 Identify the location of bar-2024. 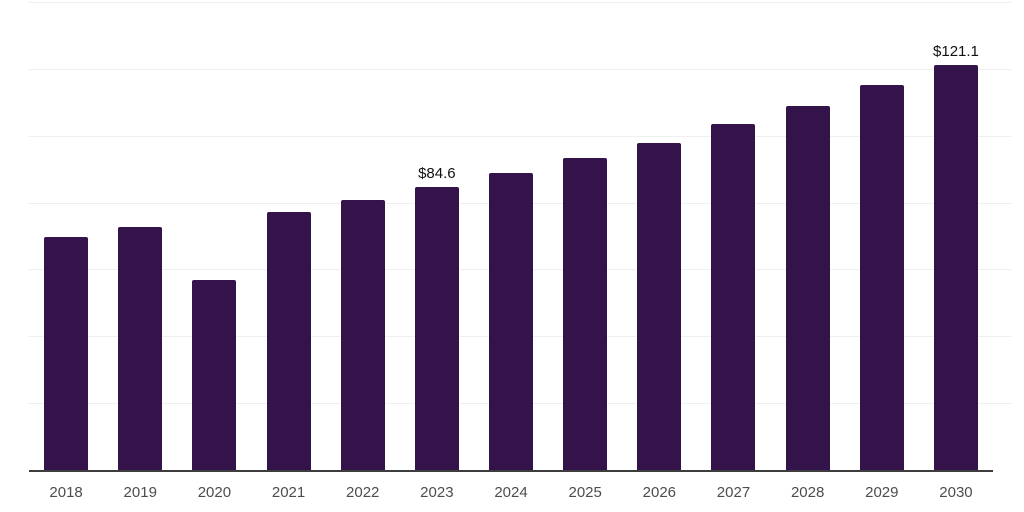
(511, 321).